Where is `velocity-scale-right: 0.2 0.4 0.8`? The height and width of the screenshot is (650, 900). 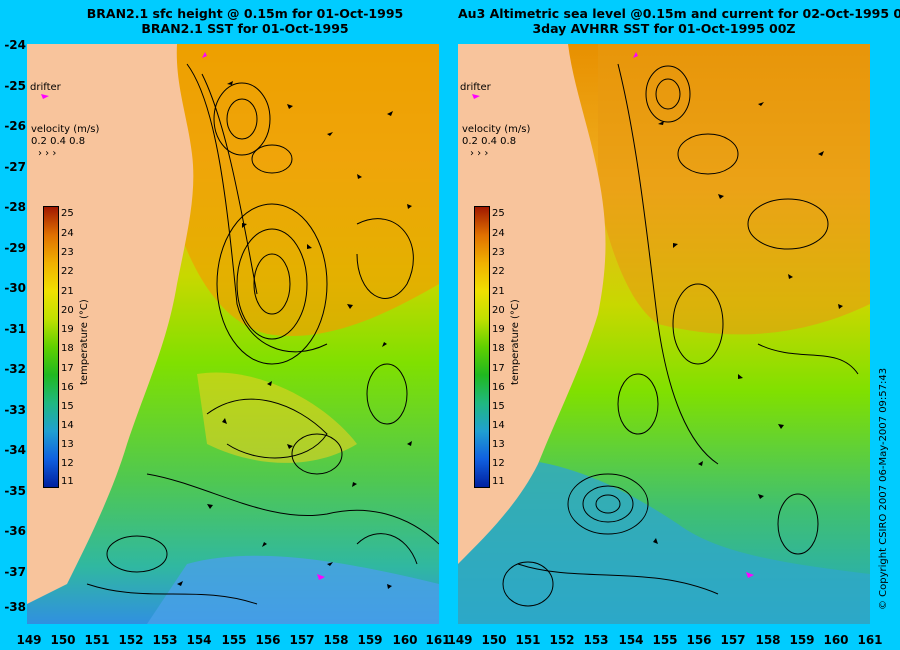
velocity-scale-right: 0.2 0.4 0.8 is located at coordinates (489, 141).